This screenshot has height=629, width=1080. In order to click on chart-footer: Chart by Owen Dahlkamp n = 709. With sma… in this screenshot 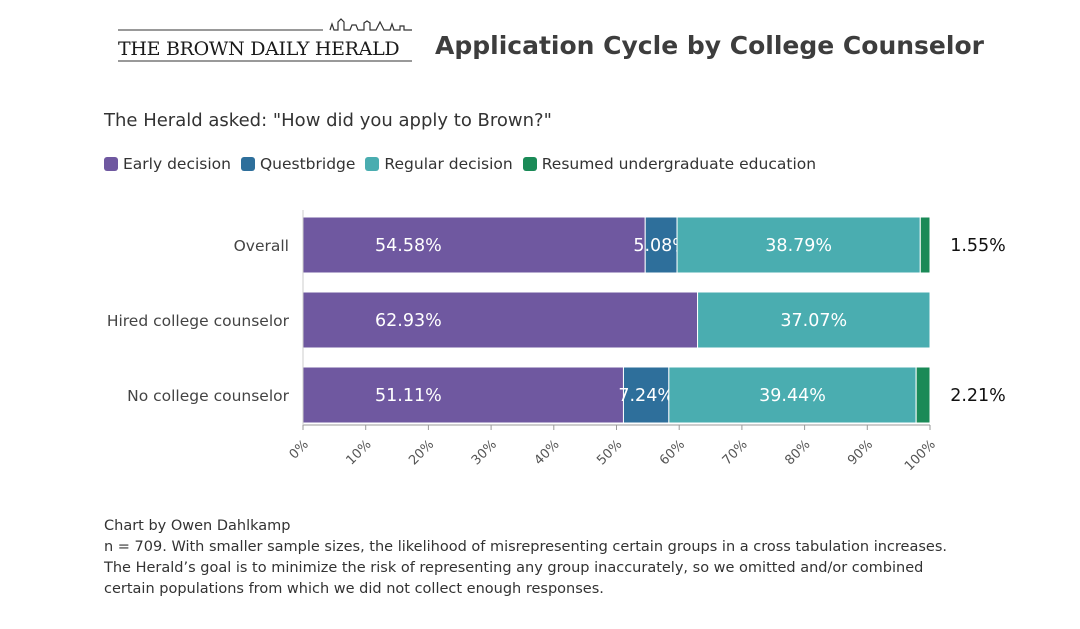, I will do `click(534, 558)`.